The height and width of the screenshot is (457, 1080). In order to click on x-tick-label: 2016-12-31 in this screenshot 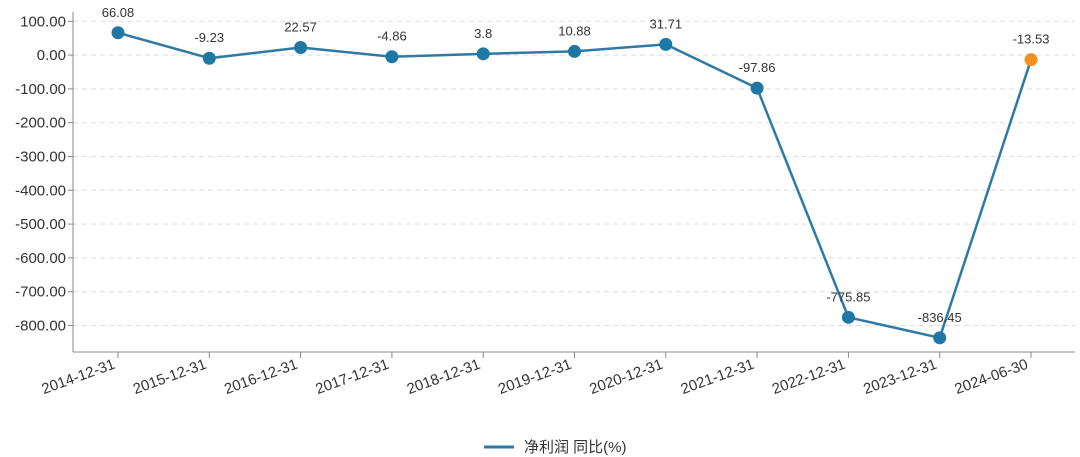, I will do `click(261, 377)`.